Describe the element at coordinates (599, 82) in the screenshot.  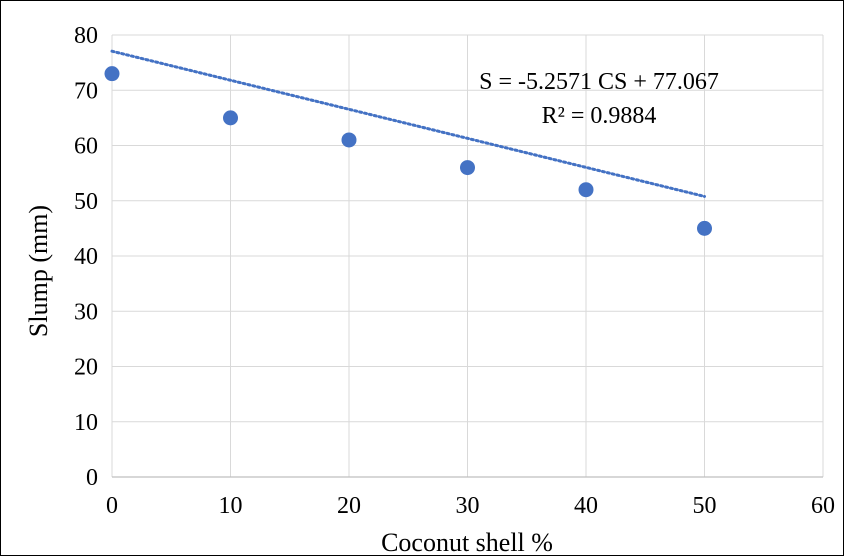
I see `trendline-equation: S = -5.2571 CS + 77.067` at that location.